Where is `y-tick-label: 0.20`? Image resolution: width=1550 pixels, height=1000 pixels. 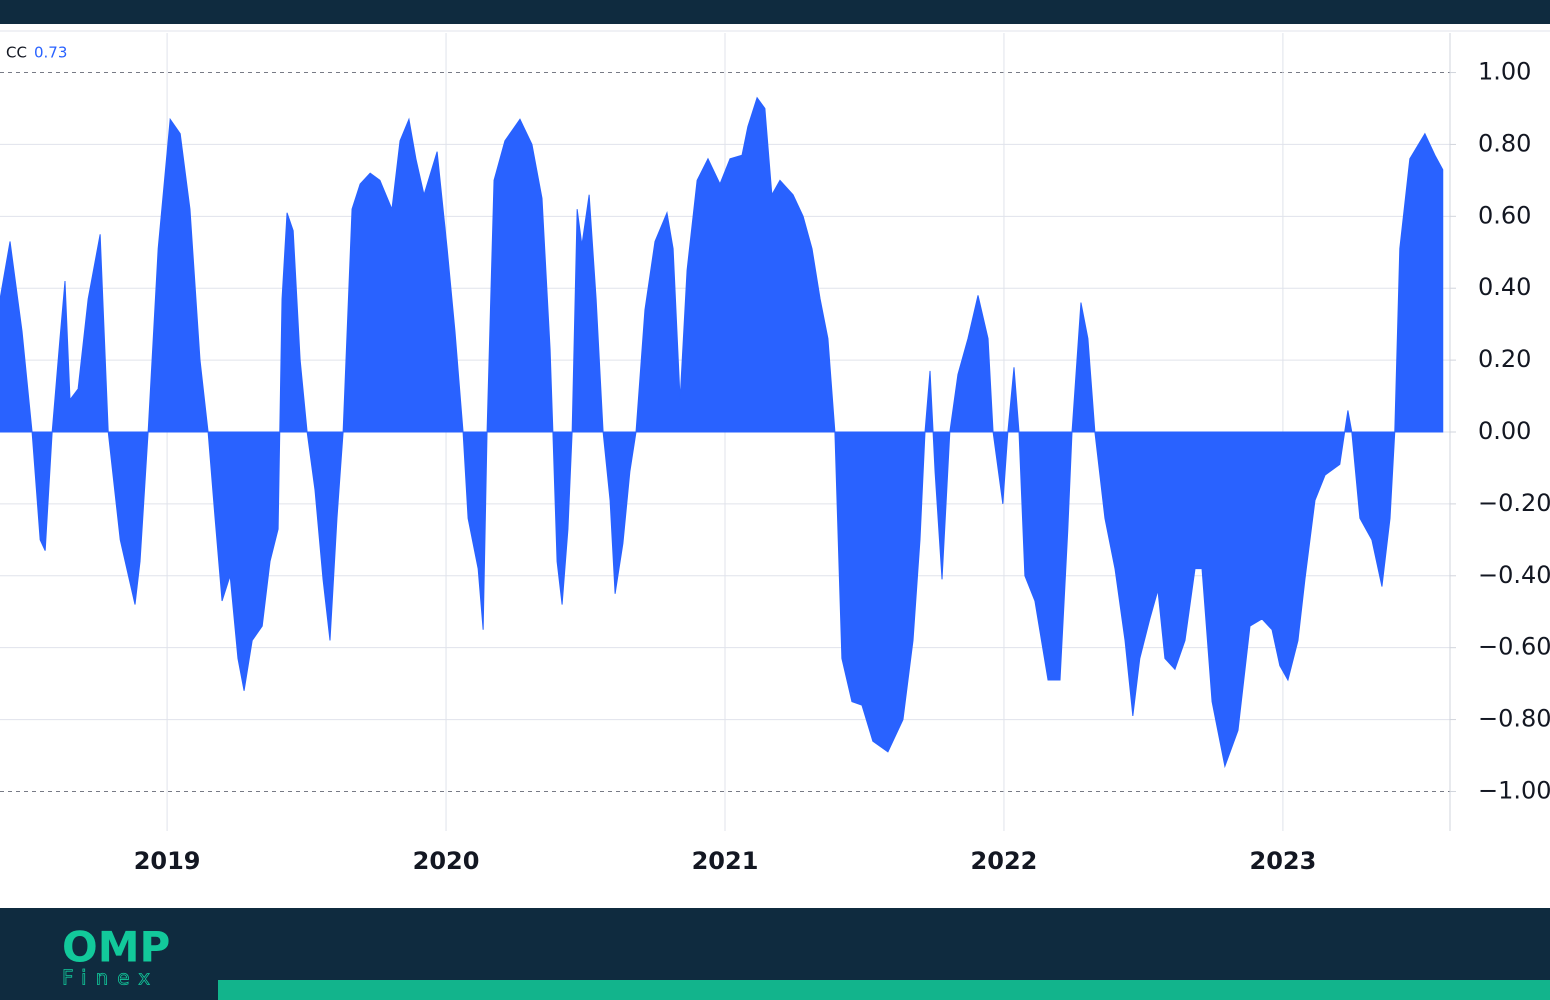
y-tick-label: 0.20 is located at coordinates (1504, 359).